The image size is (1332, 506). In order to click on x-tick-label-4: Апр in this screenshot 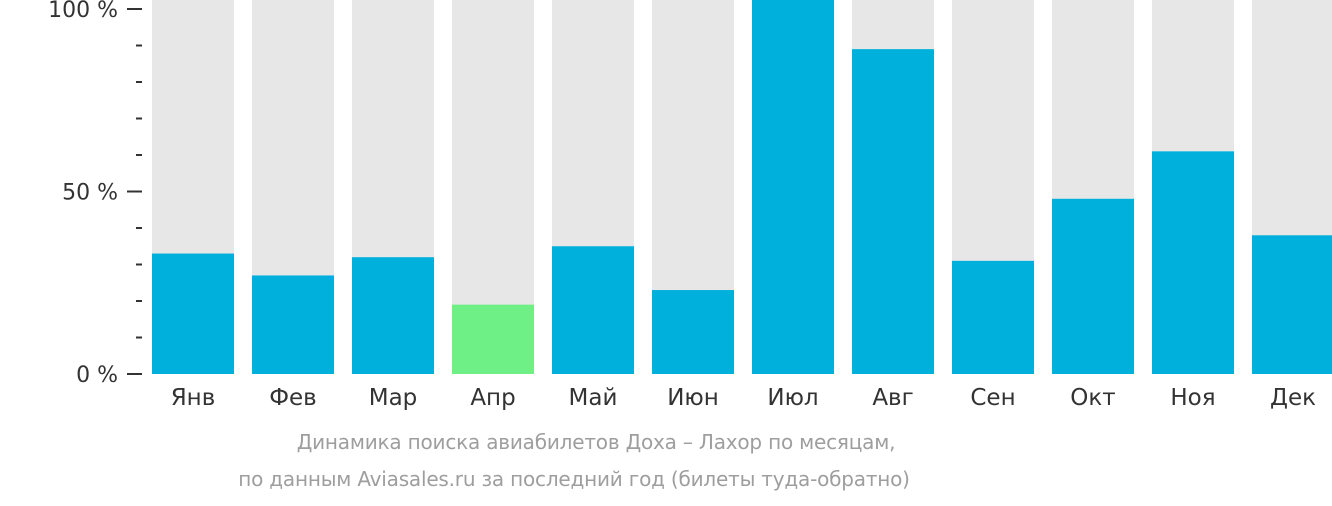, I will do `click(492, 398)`.